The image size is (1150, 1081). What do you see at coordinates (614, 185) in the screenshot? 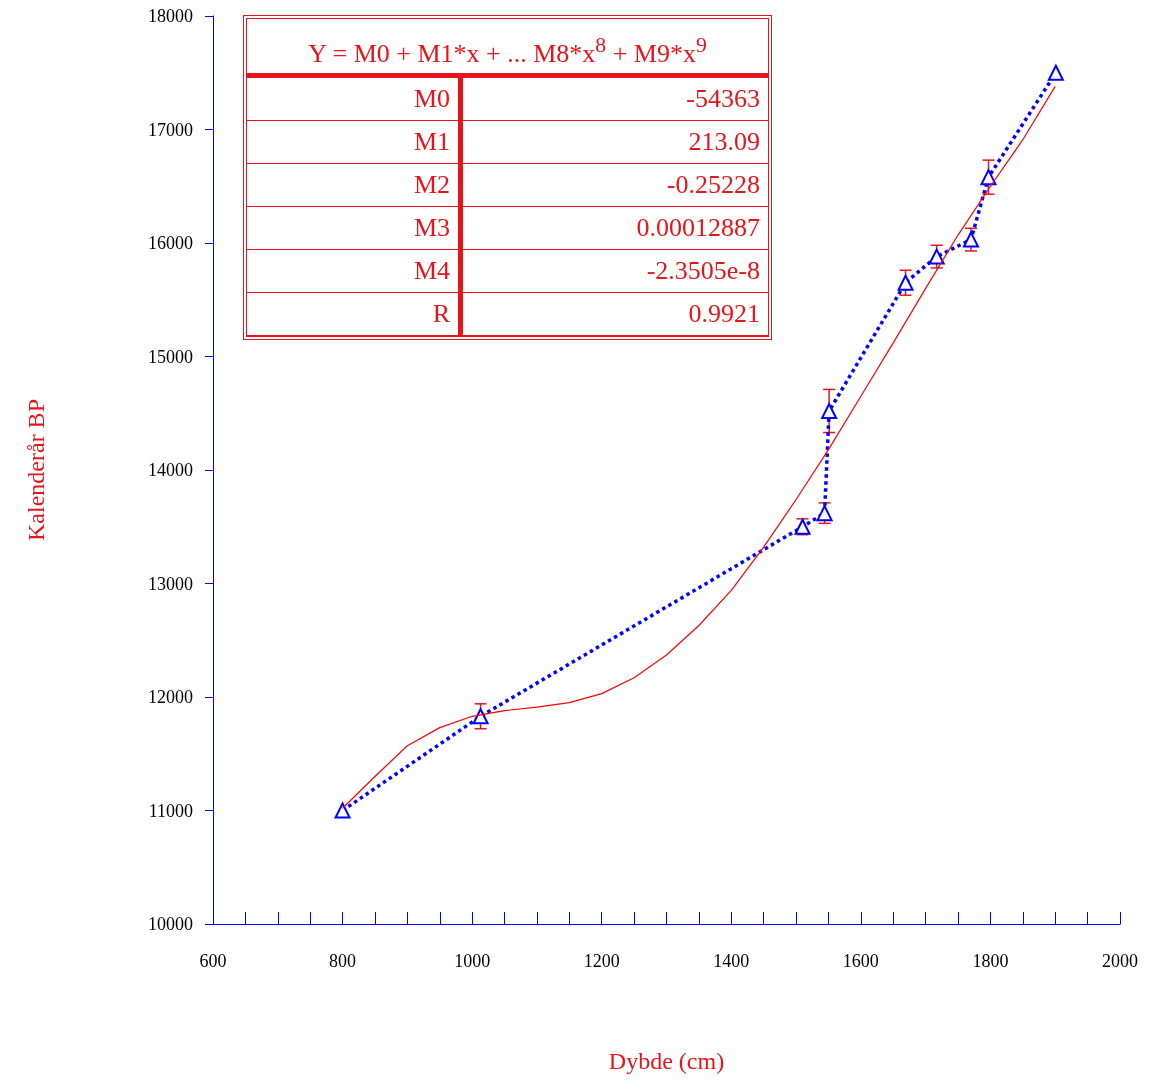
I see `annotation: -0.25228` at bounding box center [614, 185].